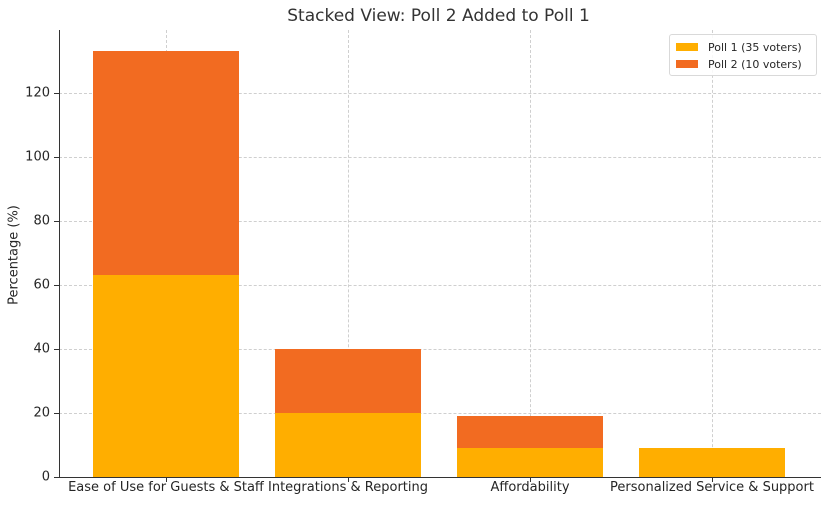  Describe the element at coordinates (37, 93) in the screenshot. I see `y-tick-label: 120` at that location.